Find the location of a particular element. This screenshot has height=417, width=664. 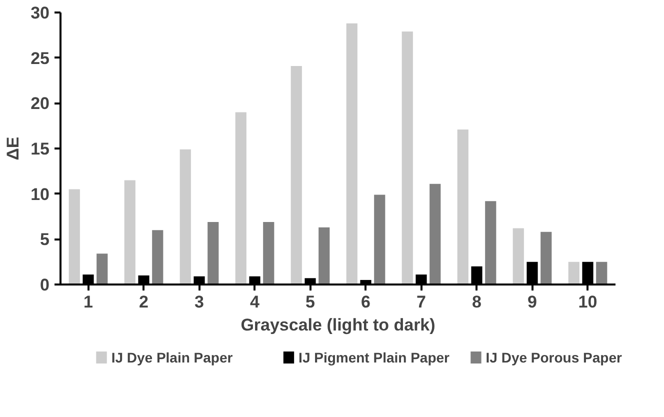

y-tick-label: 30 is located at coordinates (40, 13).